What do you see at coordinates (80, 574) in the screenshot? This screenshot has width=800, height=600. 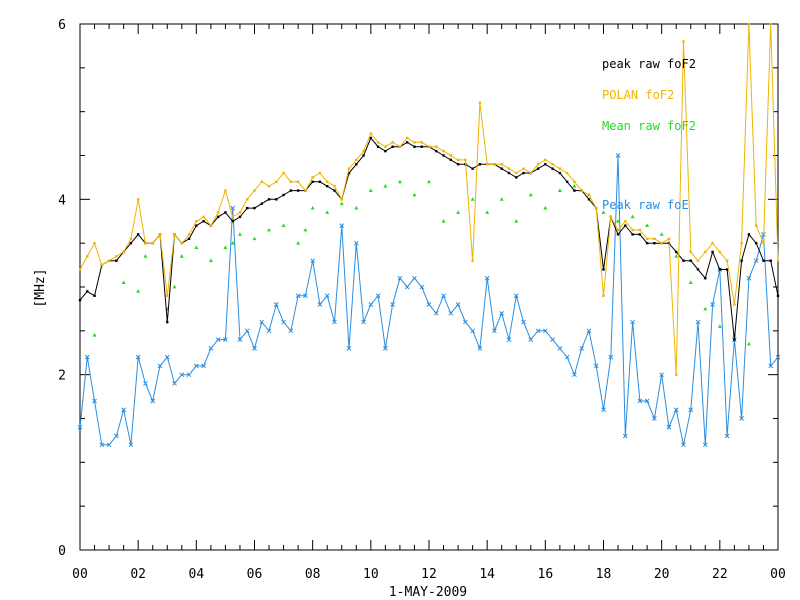 I see `x-tick-label: 00` at bounding box center [80, 574].